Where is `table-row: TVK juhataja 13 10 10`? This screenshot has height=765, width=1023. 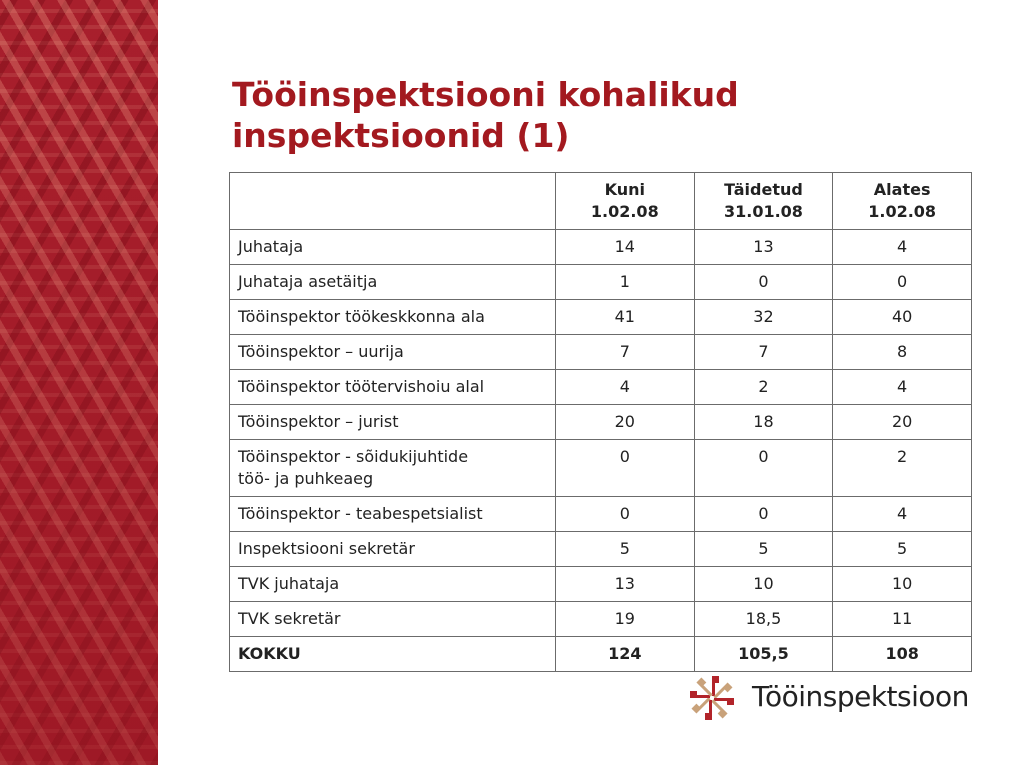 table-row: TVK juhataja 13 10 10 is located at coordinates (600, 584).